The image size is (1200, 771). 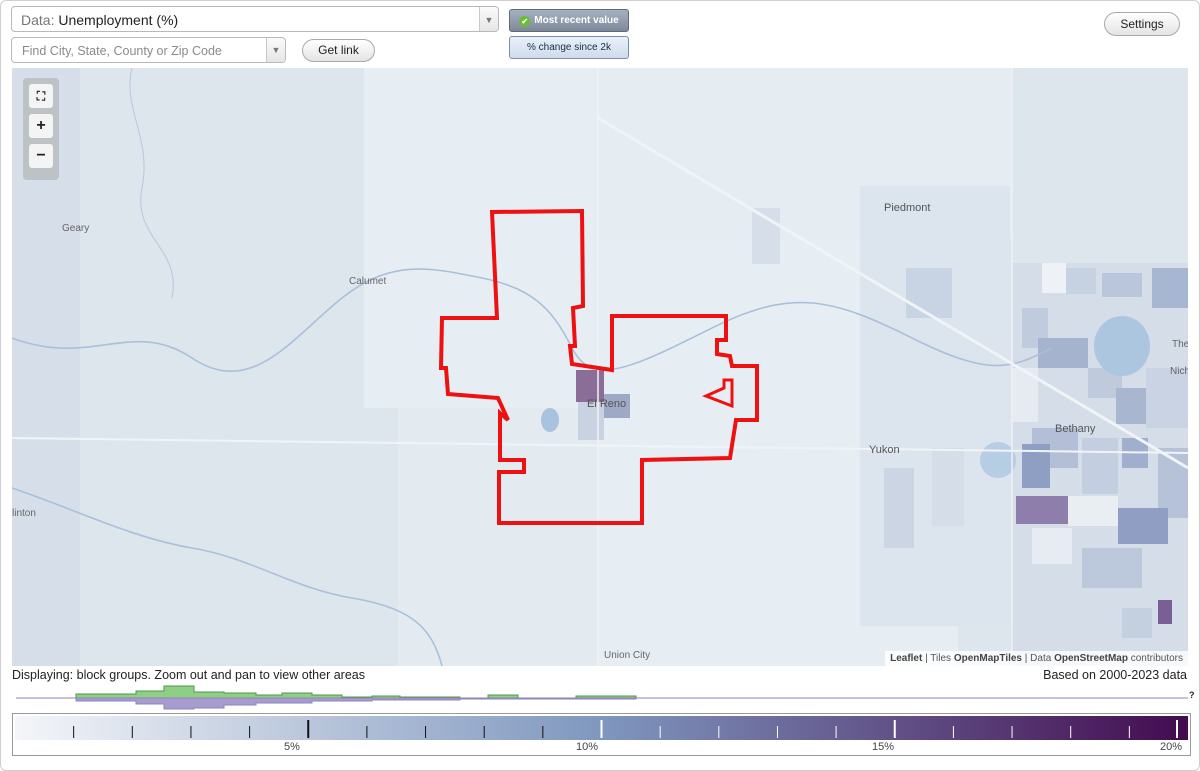 What do you see at coordinates (948, 487) in the screenshot?
I see `tract-d` at bounding box center [948, 487].